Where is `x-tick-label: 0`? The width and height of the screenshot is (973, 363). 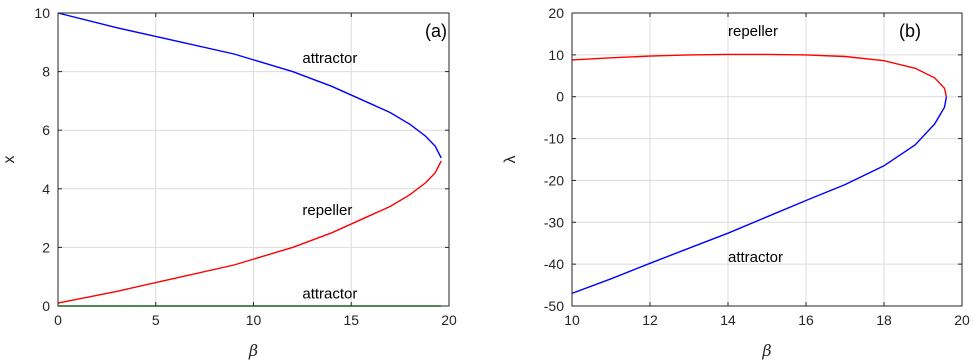 x-tick-label: 0 is located at coordinates (58, 320).